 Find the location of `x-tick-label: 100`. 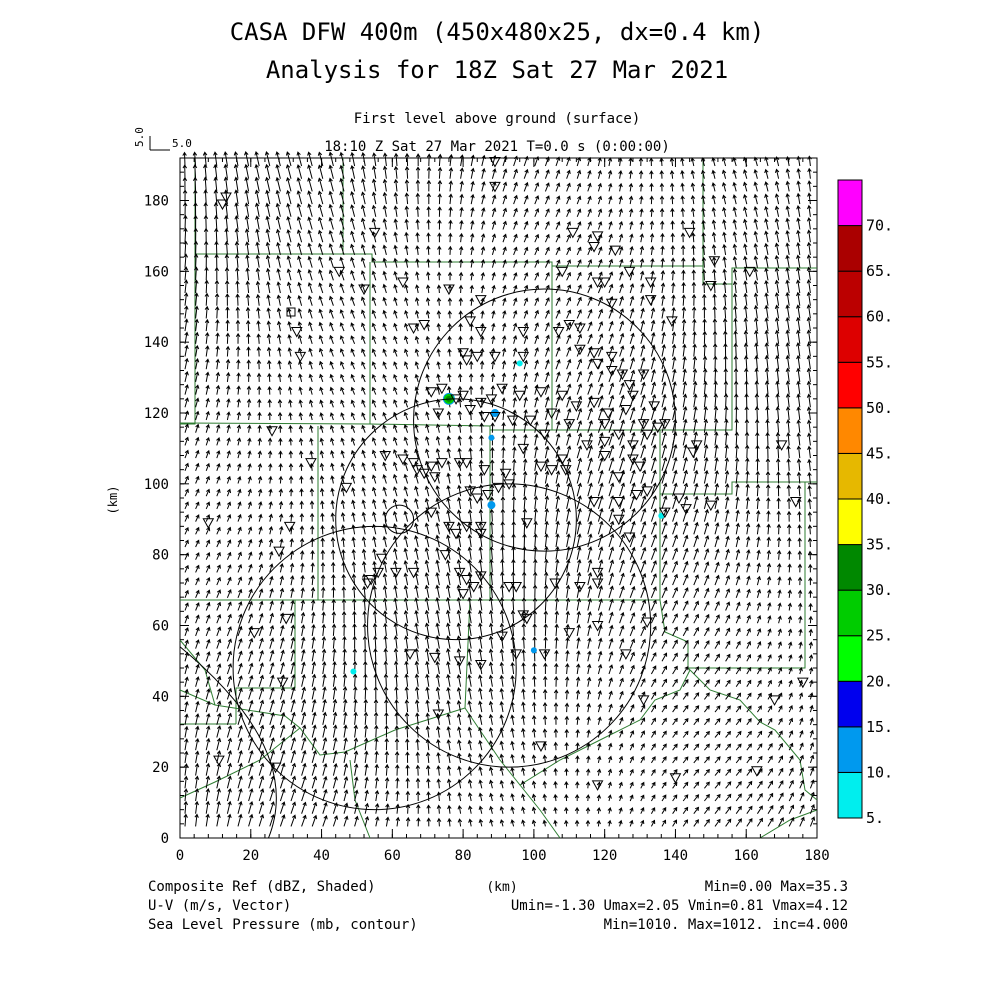

x-tick-label: 100 is located at coordinates (533, 856).